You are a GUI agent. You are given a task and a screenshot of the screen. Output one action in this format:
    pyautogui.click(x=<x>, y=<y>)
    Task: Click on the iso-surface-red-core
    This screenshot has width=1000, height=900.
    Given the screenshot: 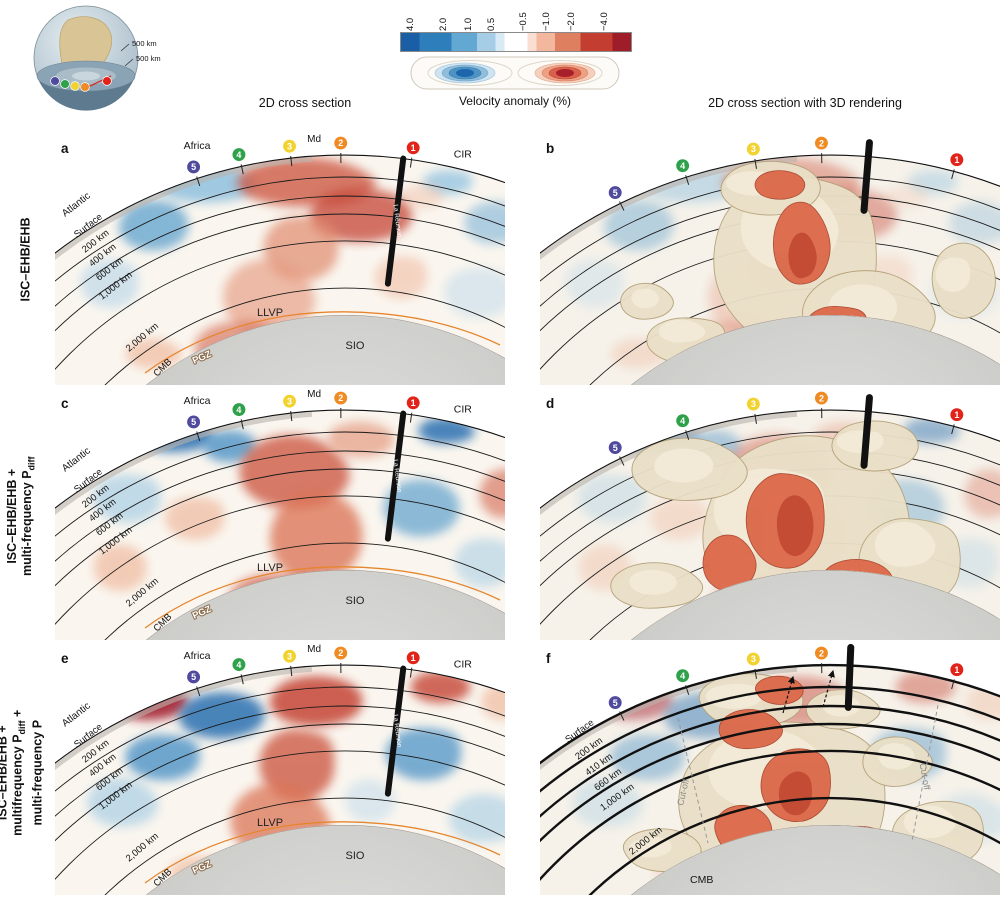 What is the action you would take?
    pyautogui.click(x=802, y=255)
    